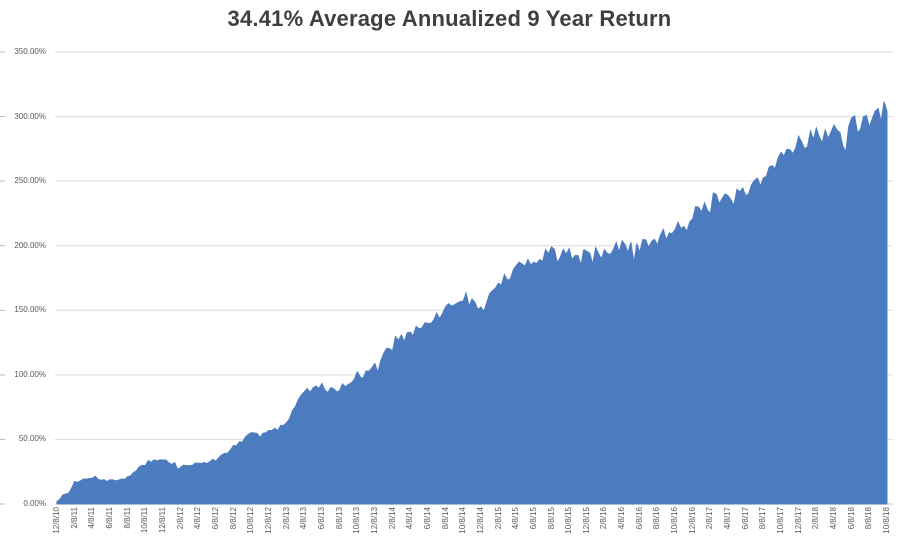 This screenshot has width=899, height=545. Describe the element at coordinates (622, 518) in the screenshot. I see `x-axis-tick-label: 4/8/16` at that location.